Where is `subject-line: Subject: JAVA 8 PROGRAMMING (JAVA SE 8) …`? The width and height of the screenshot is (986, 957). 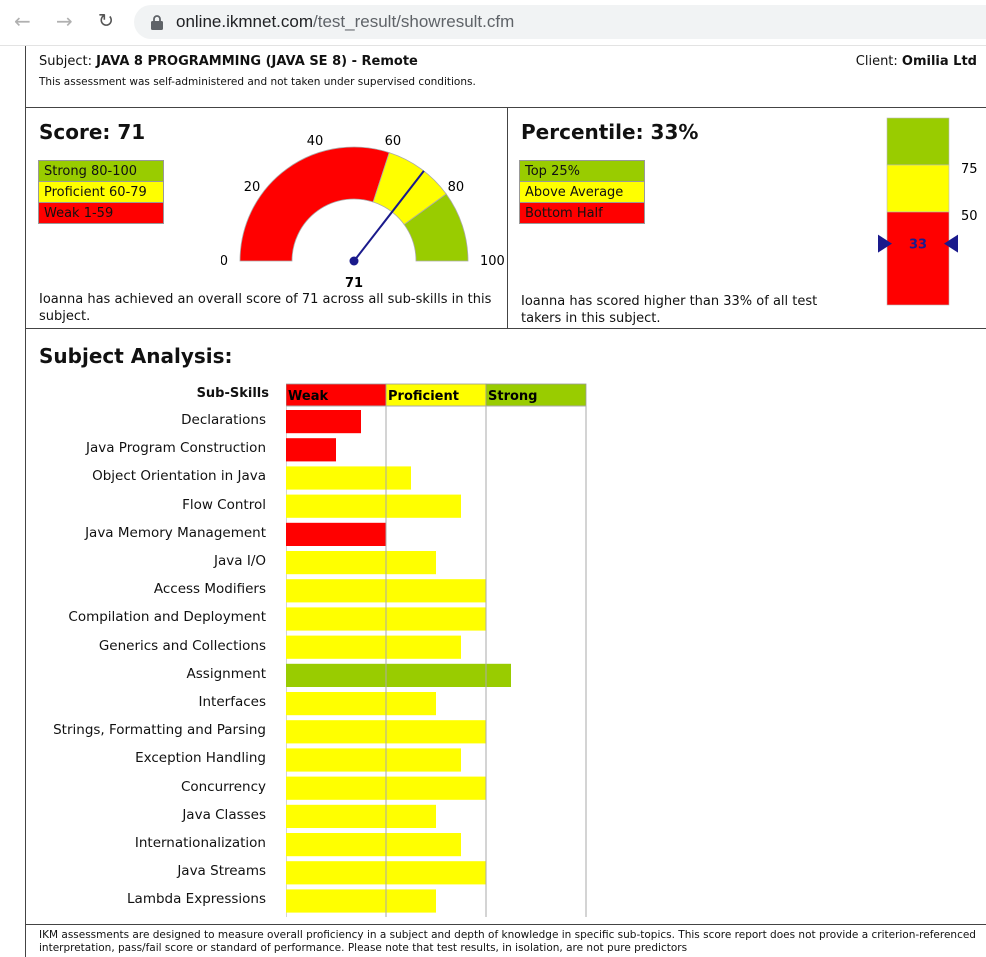
subject-line: Subject: JAVA 8 PROGRAMMING (JAVA SE 8) … is located at coordinates (228, 61).